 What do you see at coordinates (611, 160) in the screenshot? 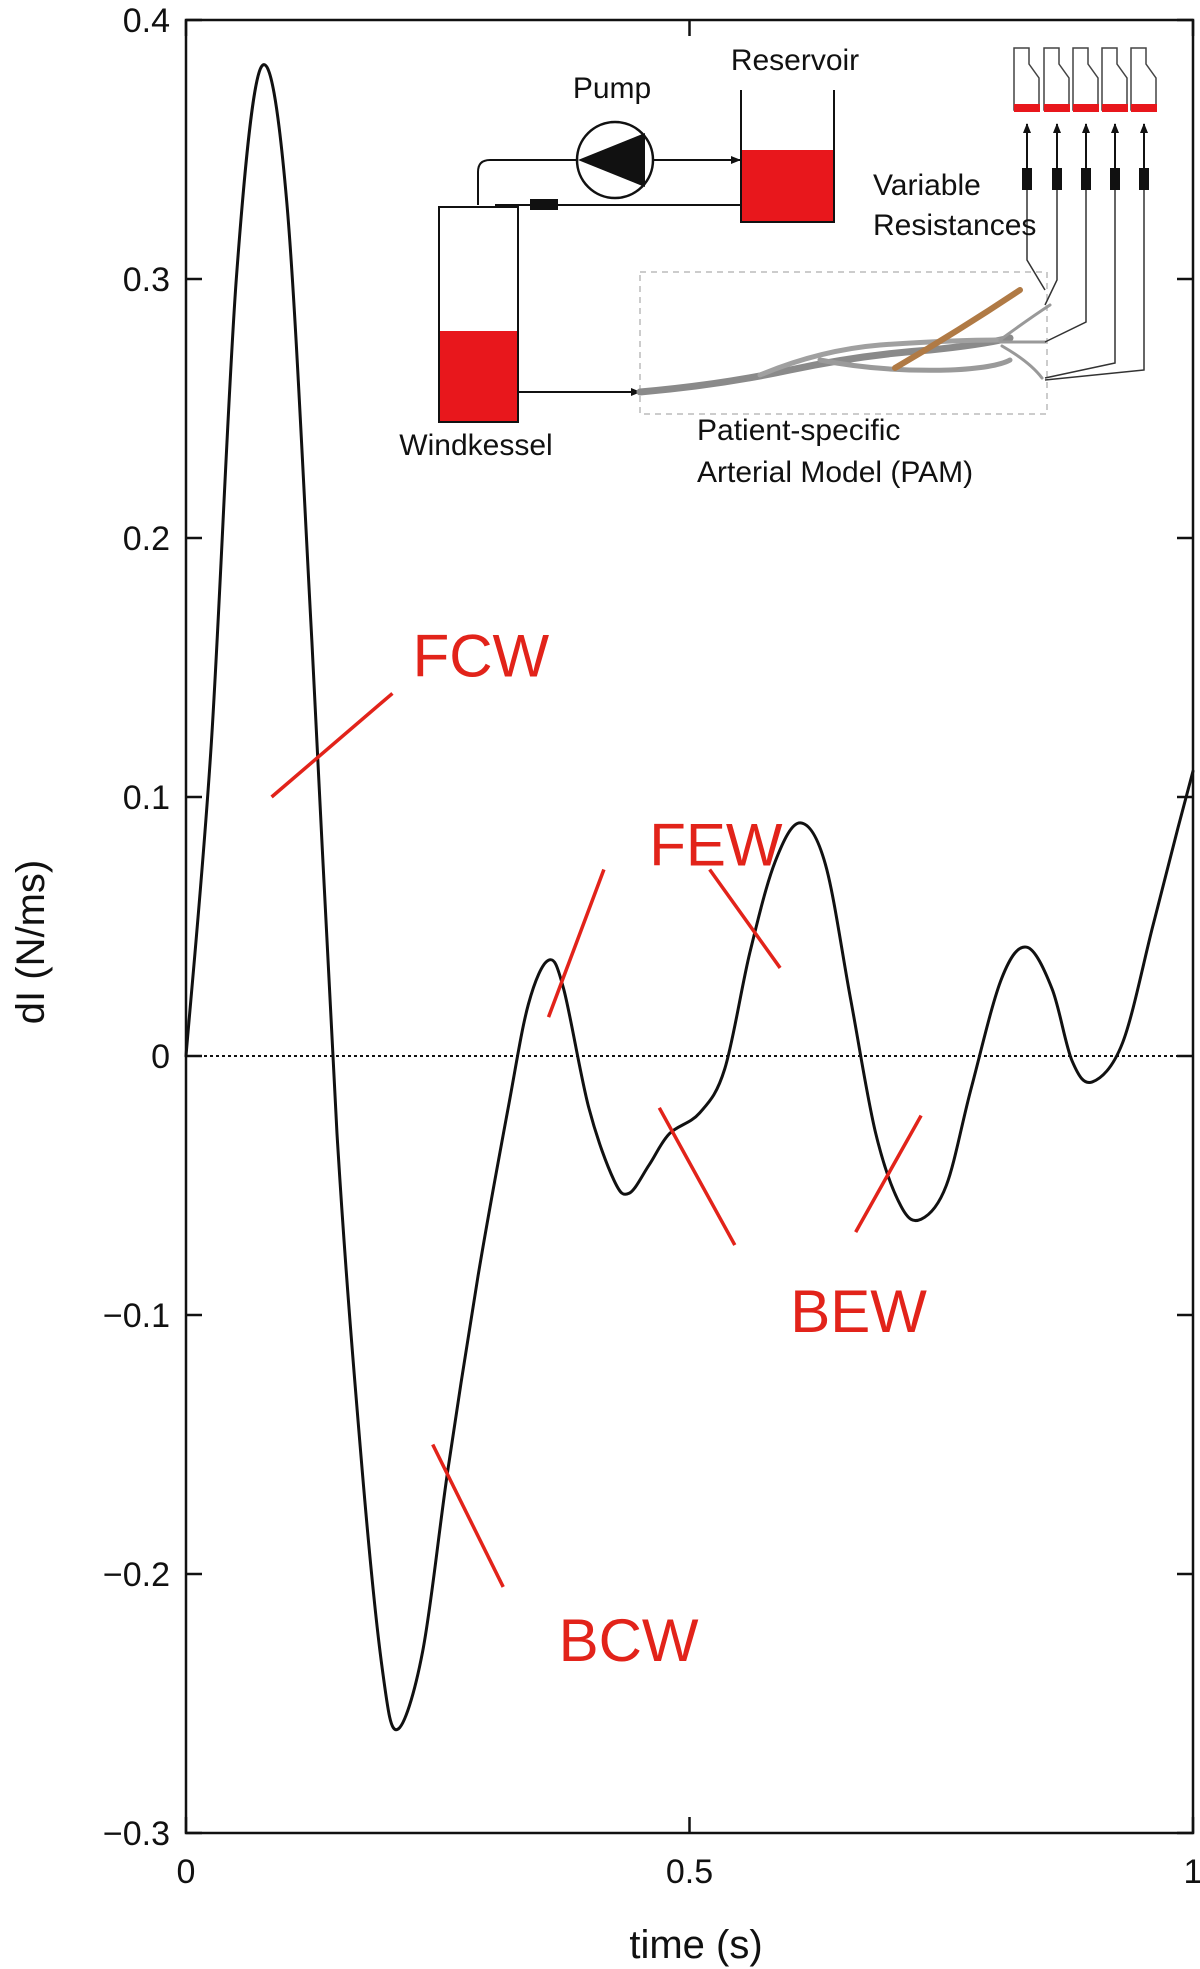
I see `pump-triangle` at bounding box center [611, 160].